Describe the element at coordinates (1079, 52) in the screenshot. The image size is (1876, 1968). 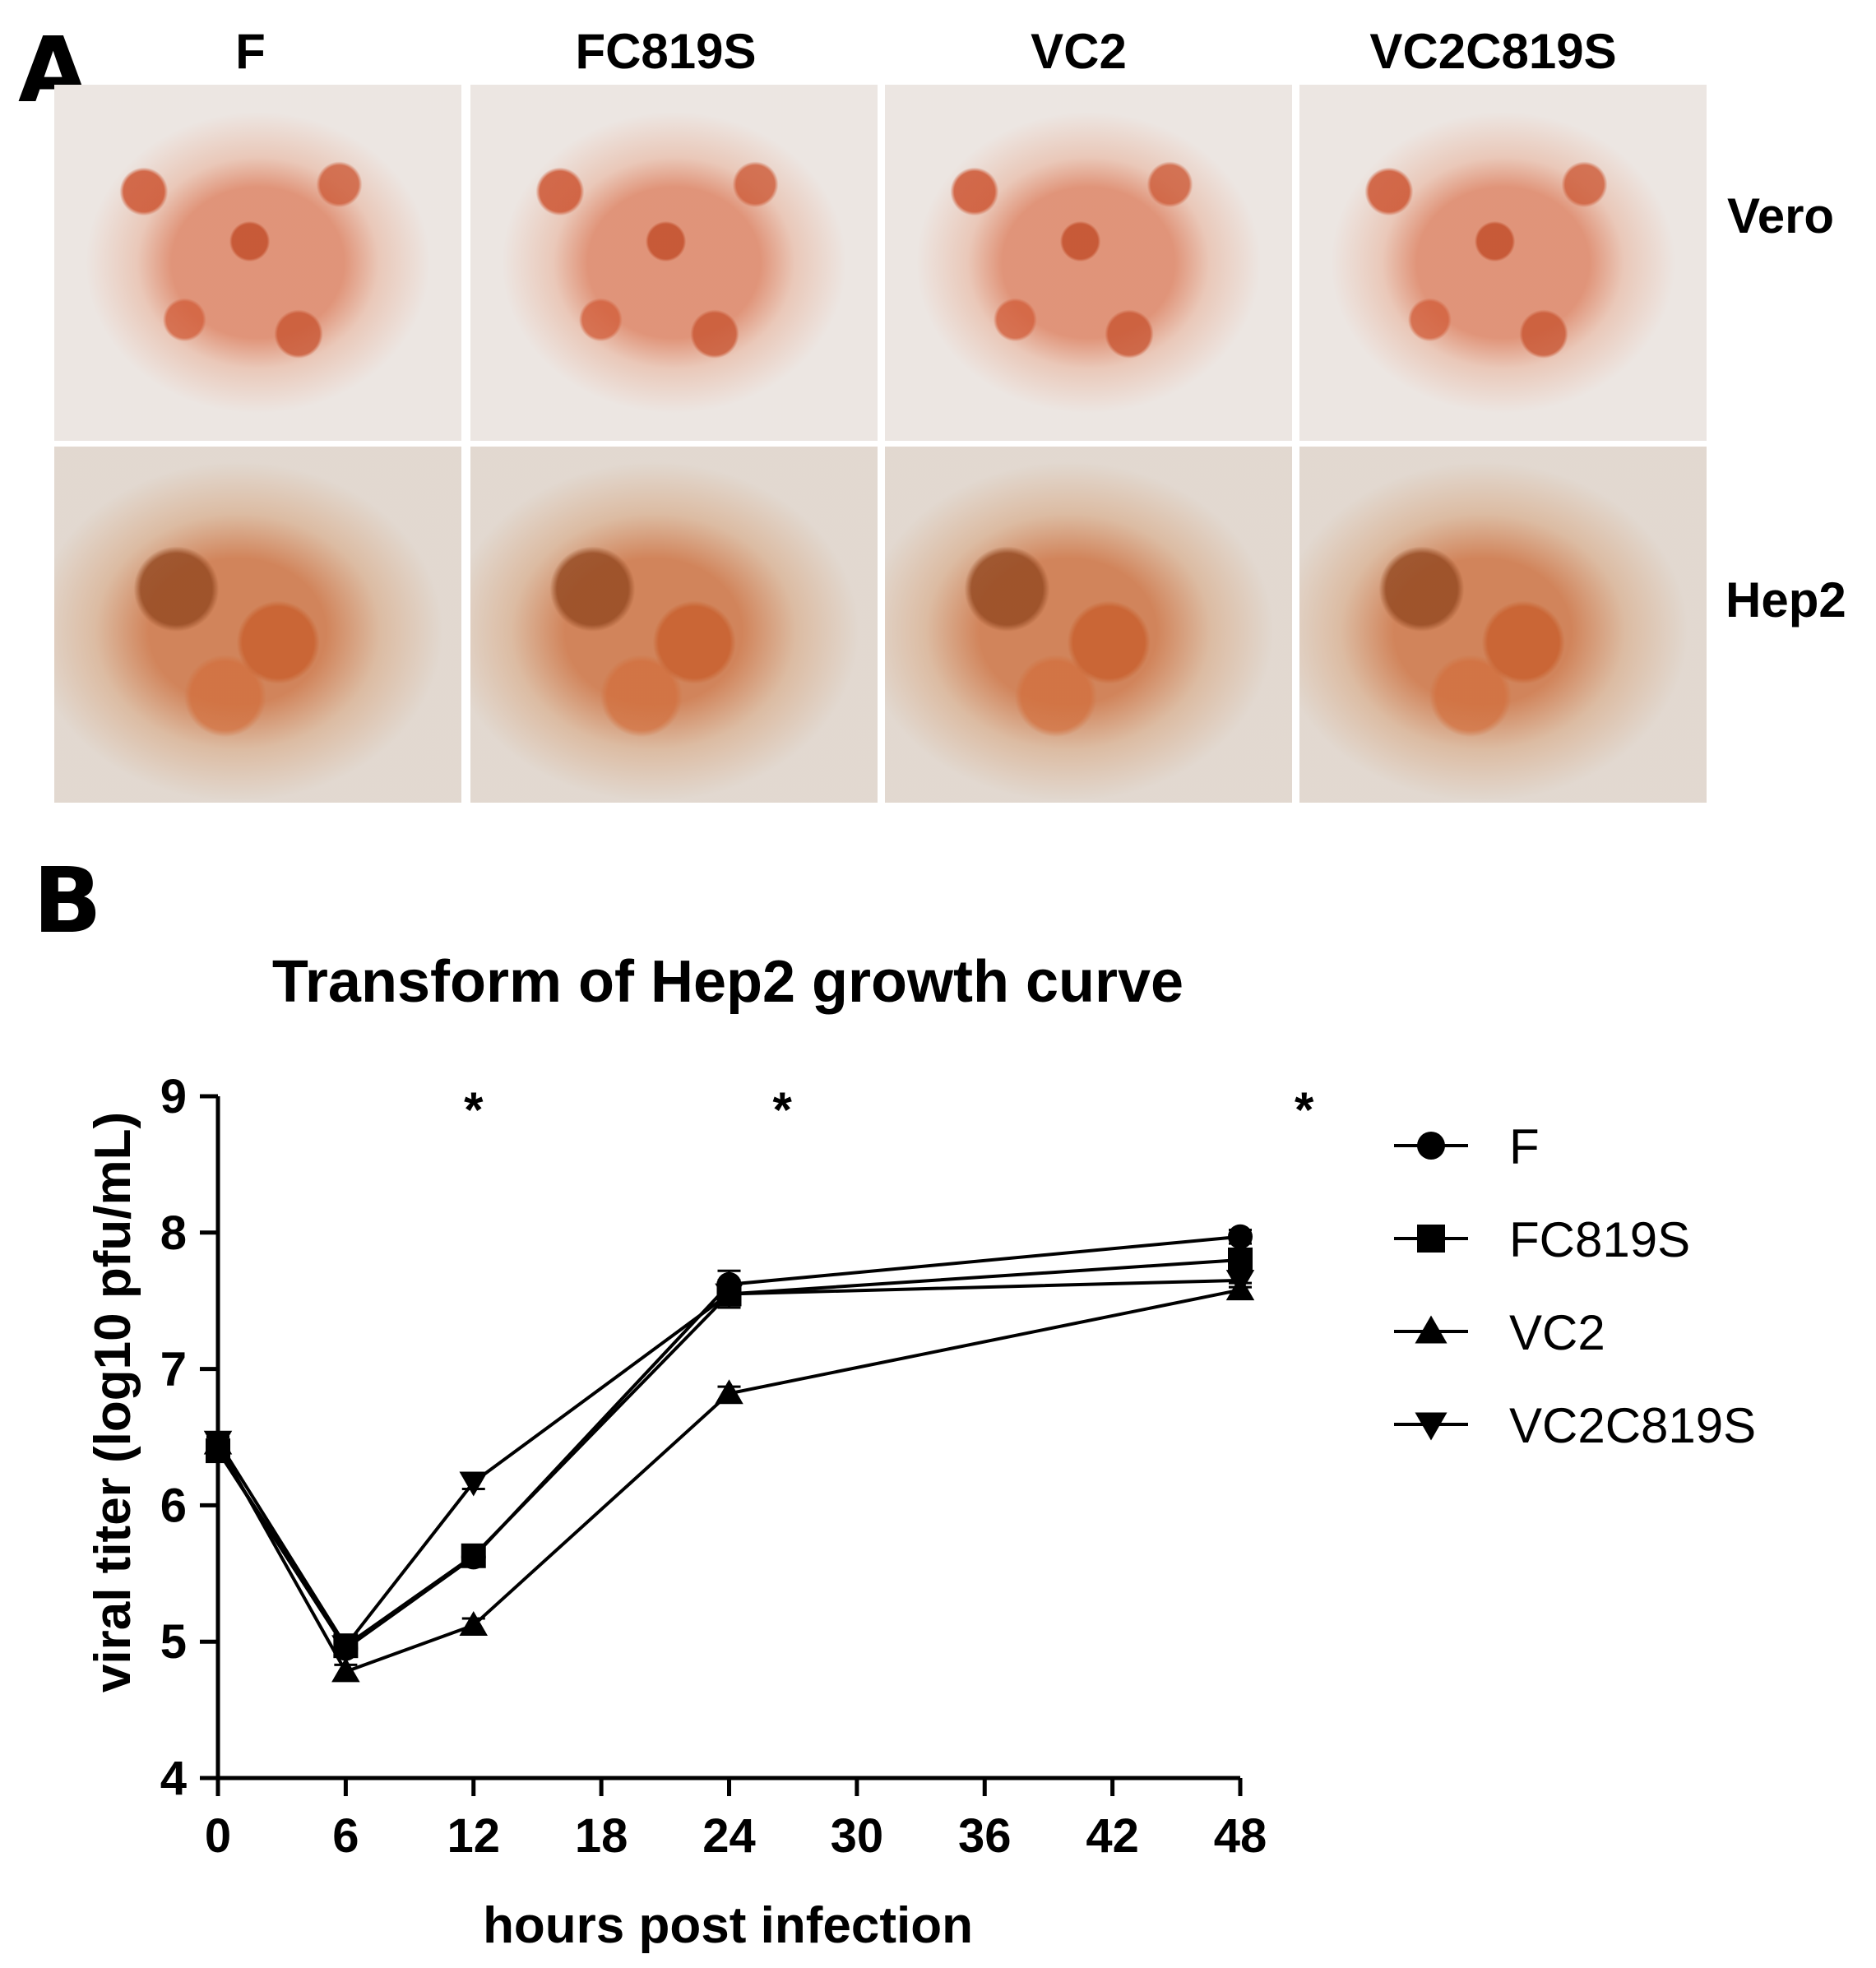
I see `column-label-vc2: VC2` at that location.